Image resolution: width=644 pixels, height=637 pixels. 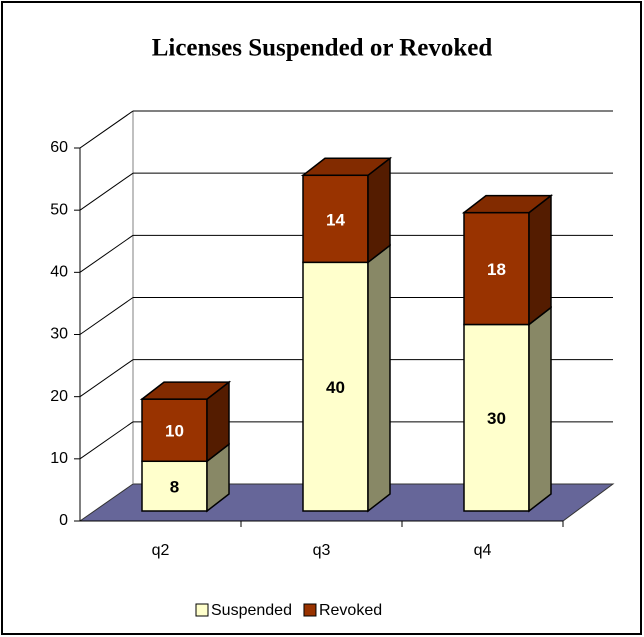 I want to click on data-label: 10, so click(x=174, y=431).